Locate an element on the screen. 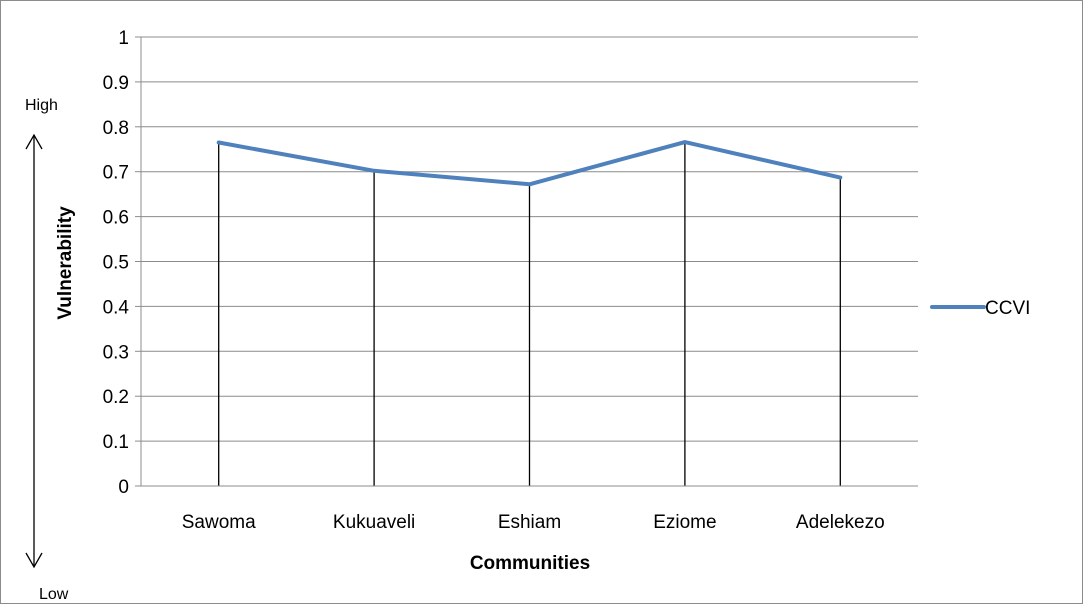 The height and width of the screenshot is (610, 1083). x-tick-label: Sawoma is located at coordinates (219, 522).